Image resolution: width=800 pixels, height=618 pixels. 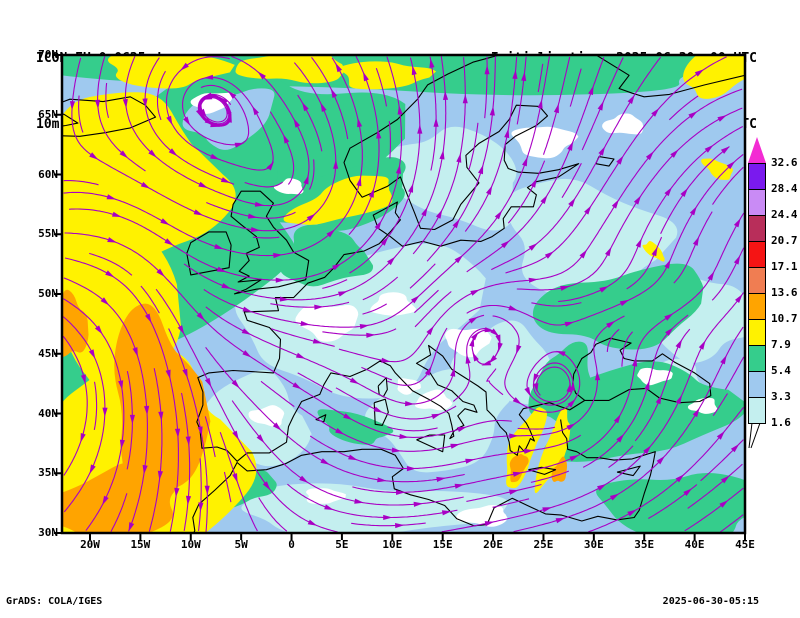 I want to click on lat-label: 50N, so click(x=48, y=293).